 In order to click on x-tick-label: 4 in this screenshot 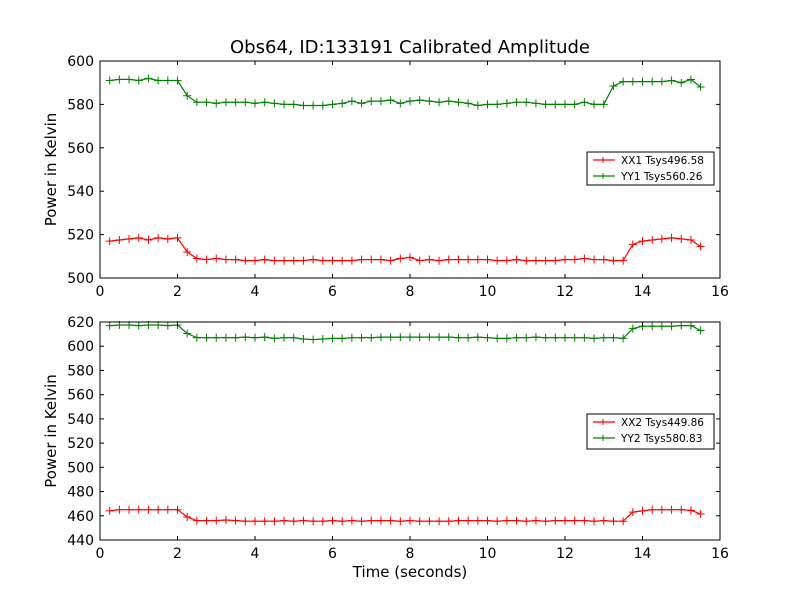, I will do `click(255, 554)`.